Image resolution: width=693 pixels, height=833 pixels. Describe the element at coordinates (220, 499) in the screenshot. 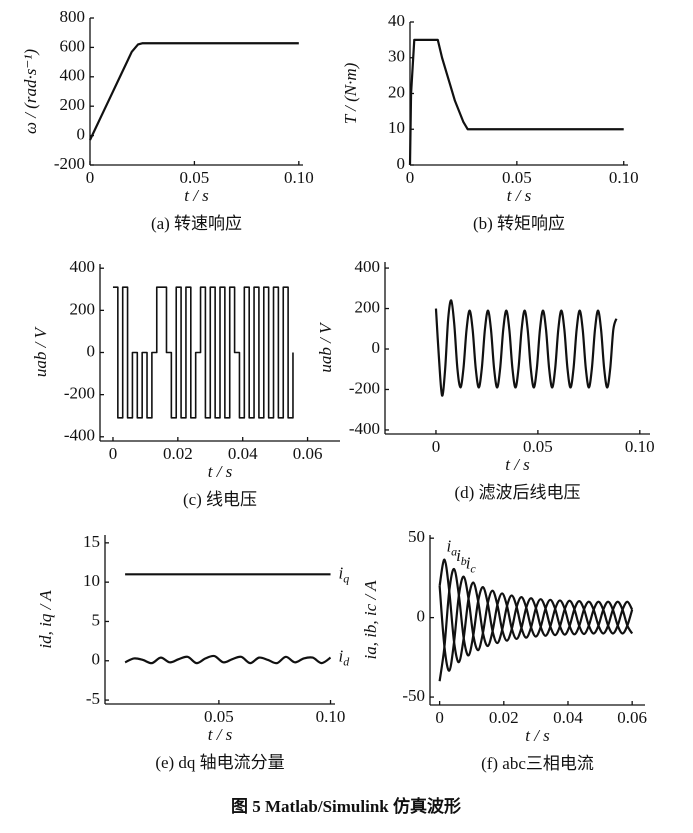

I see `panel-caption: (c) 线电压` at that location.